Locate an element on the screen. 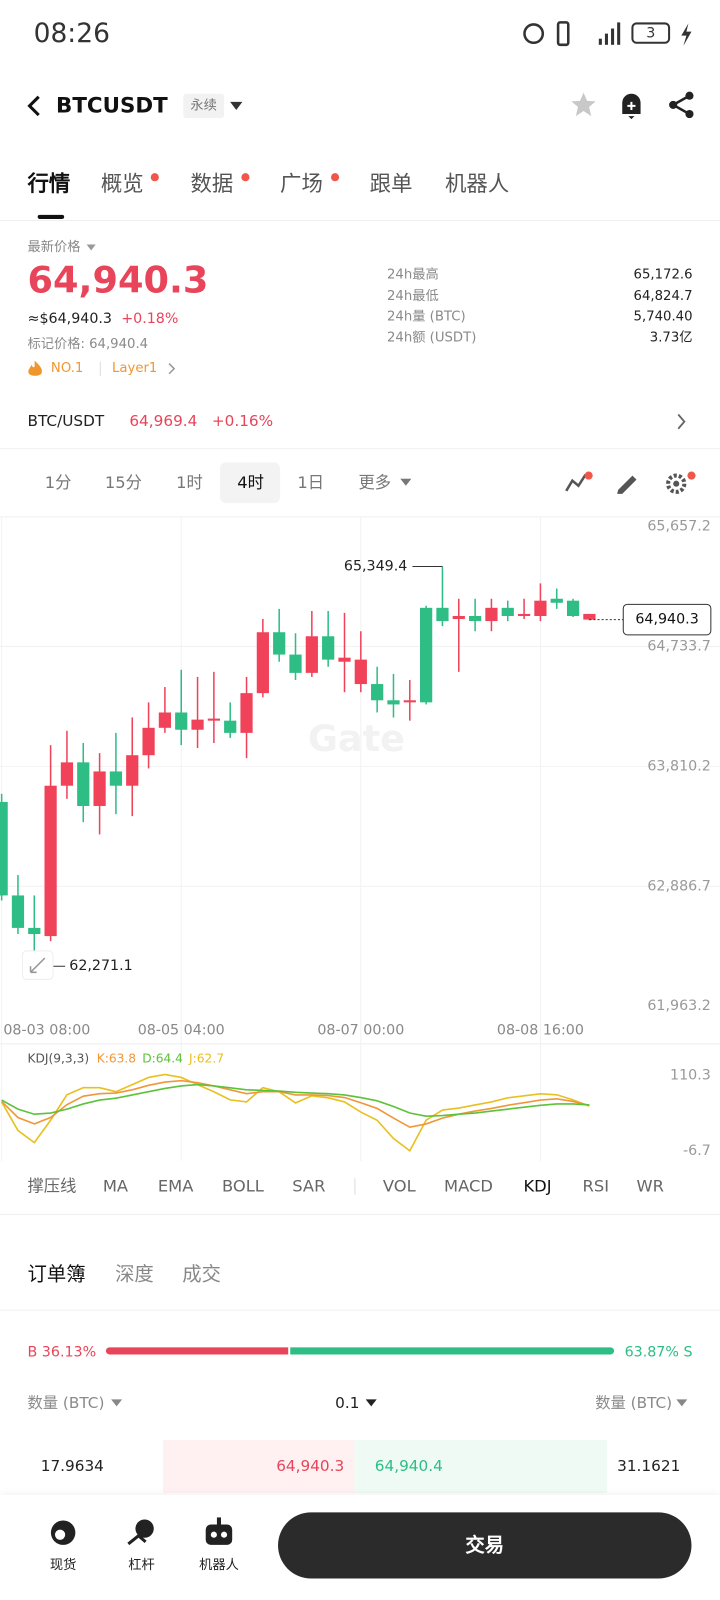 This screenshot has height=1600, width=720. vibrate-icon is located at coordinates (563, 34).